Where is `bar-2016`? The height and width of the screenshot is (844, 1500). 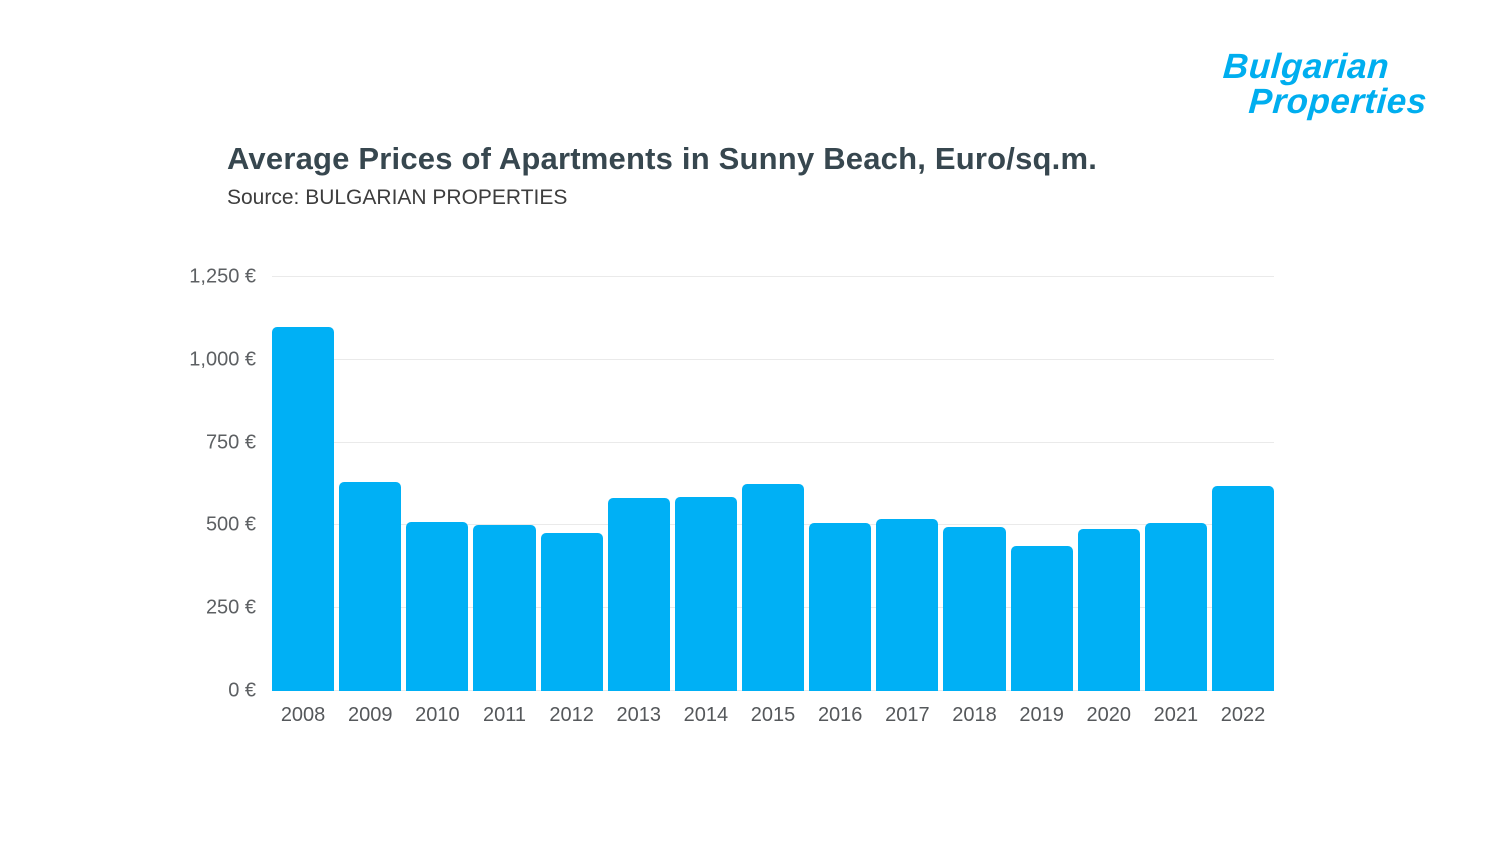
bar-2016 is located at coordinates (840, 606).